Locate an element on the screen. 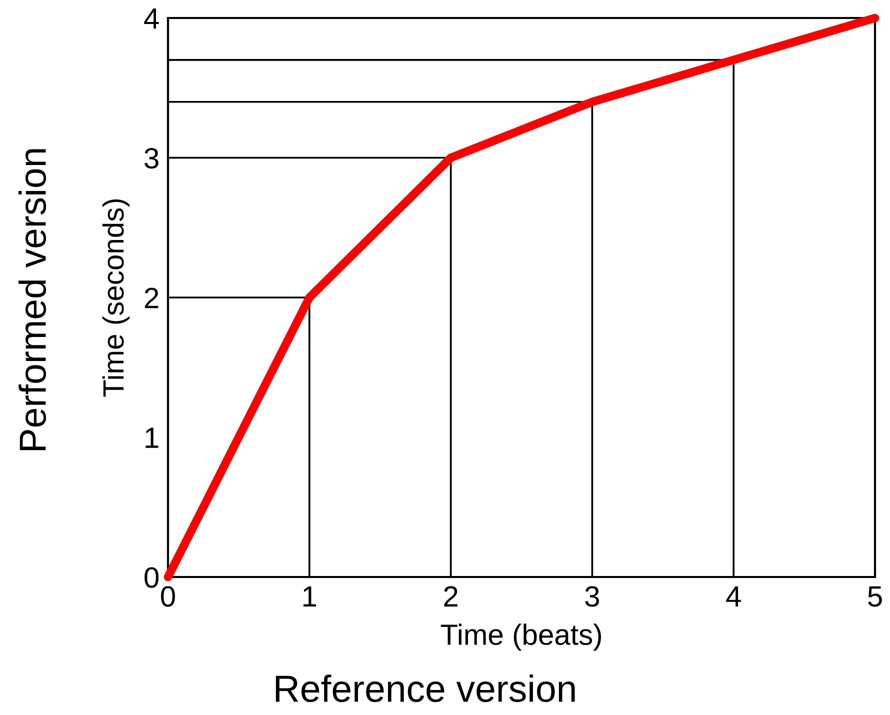 The width and height of the screenshot is (890, 715). y-axis-title: Time (seconds) is located at coordinates (116, 298).